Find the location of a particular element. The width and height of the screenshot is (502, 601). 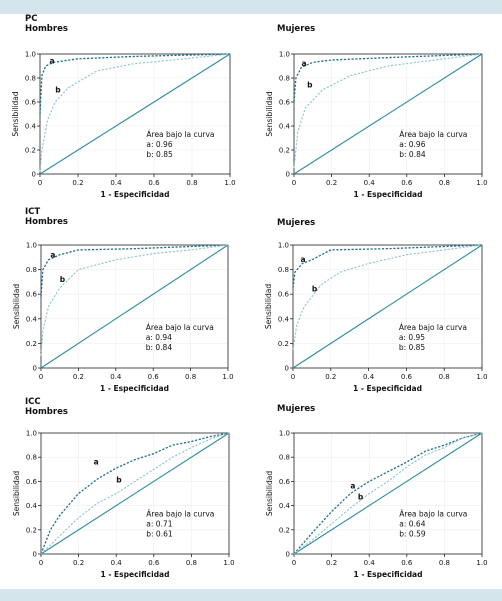

chart-group-label: PC is located at coordinates (31, 19).